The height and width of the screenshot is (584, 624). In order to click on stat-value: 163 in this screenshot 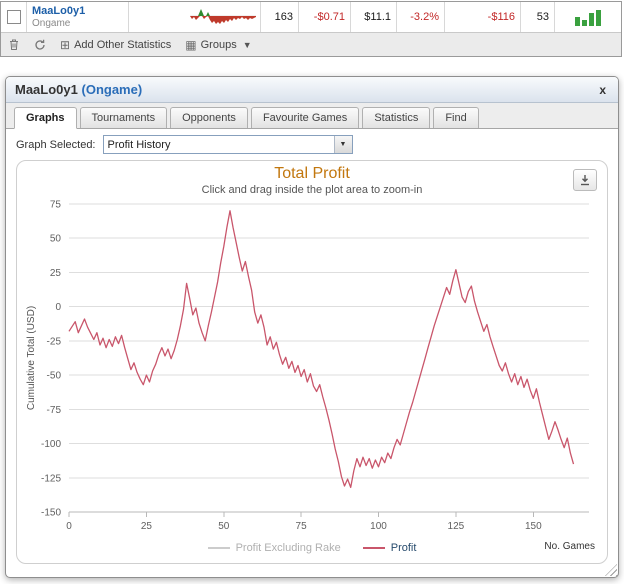, I will do `click(280, 17)`.